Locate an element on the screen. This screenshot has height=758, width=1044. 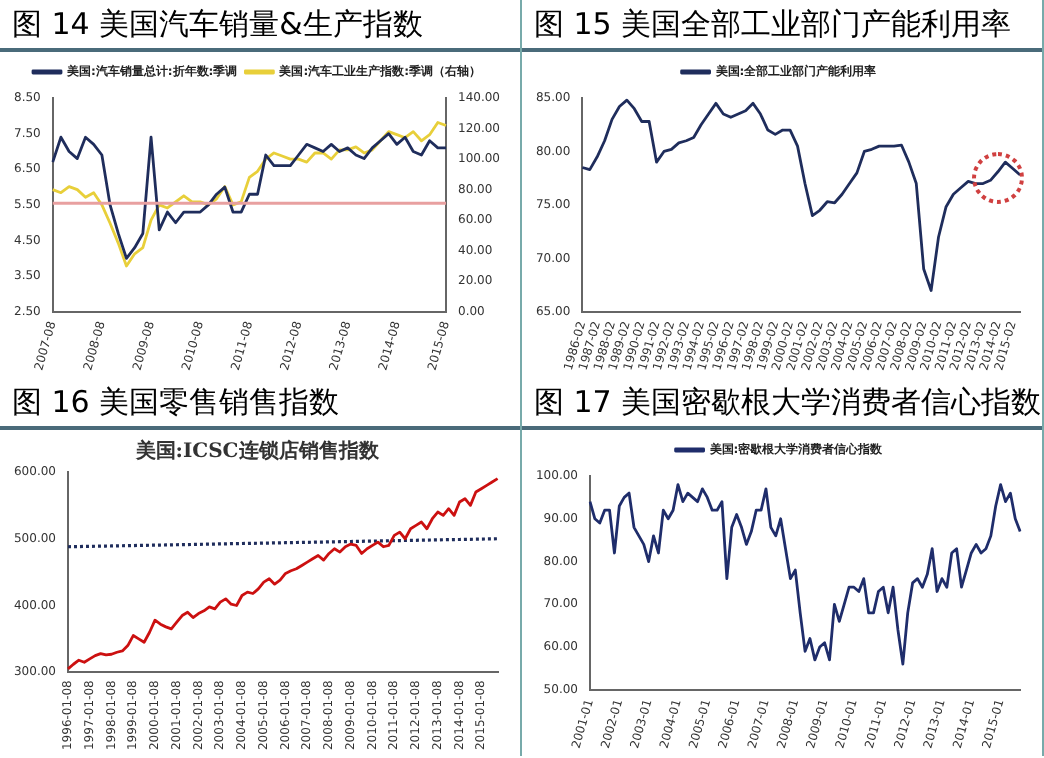
chart-title: 图 16 美国零售销售指数 is located at coordinates (260, 404).